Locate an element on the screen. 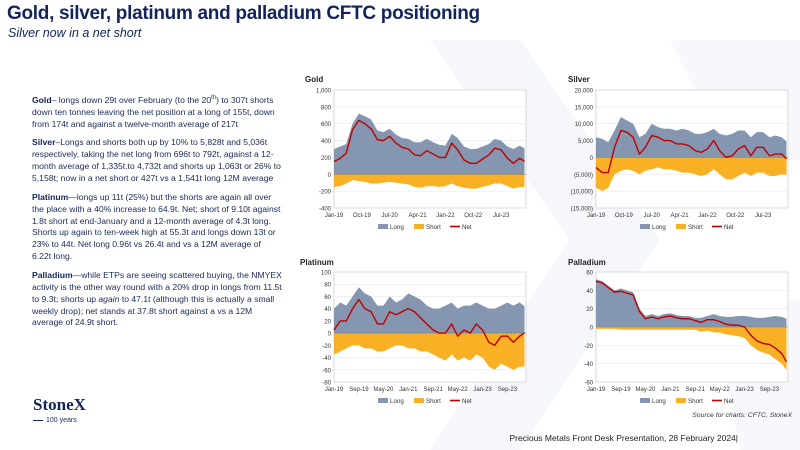 This screenshot has width=800, height=450. gold-ytick-label: 0 is located at coordinates (330, 176).